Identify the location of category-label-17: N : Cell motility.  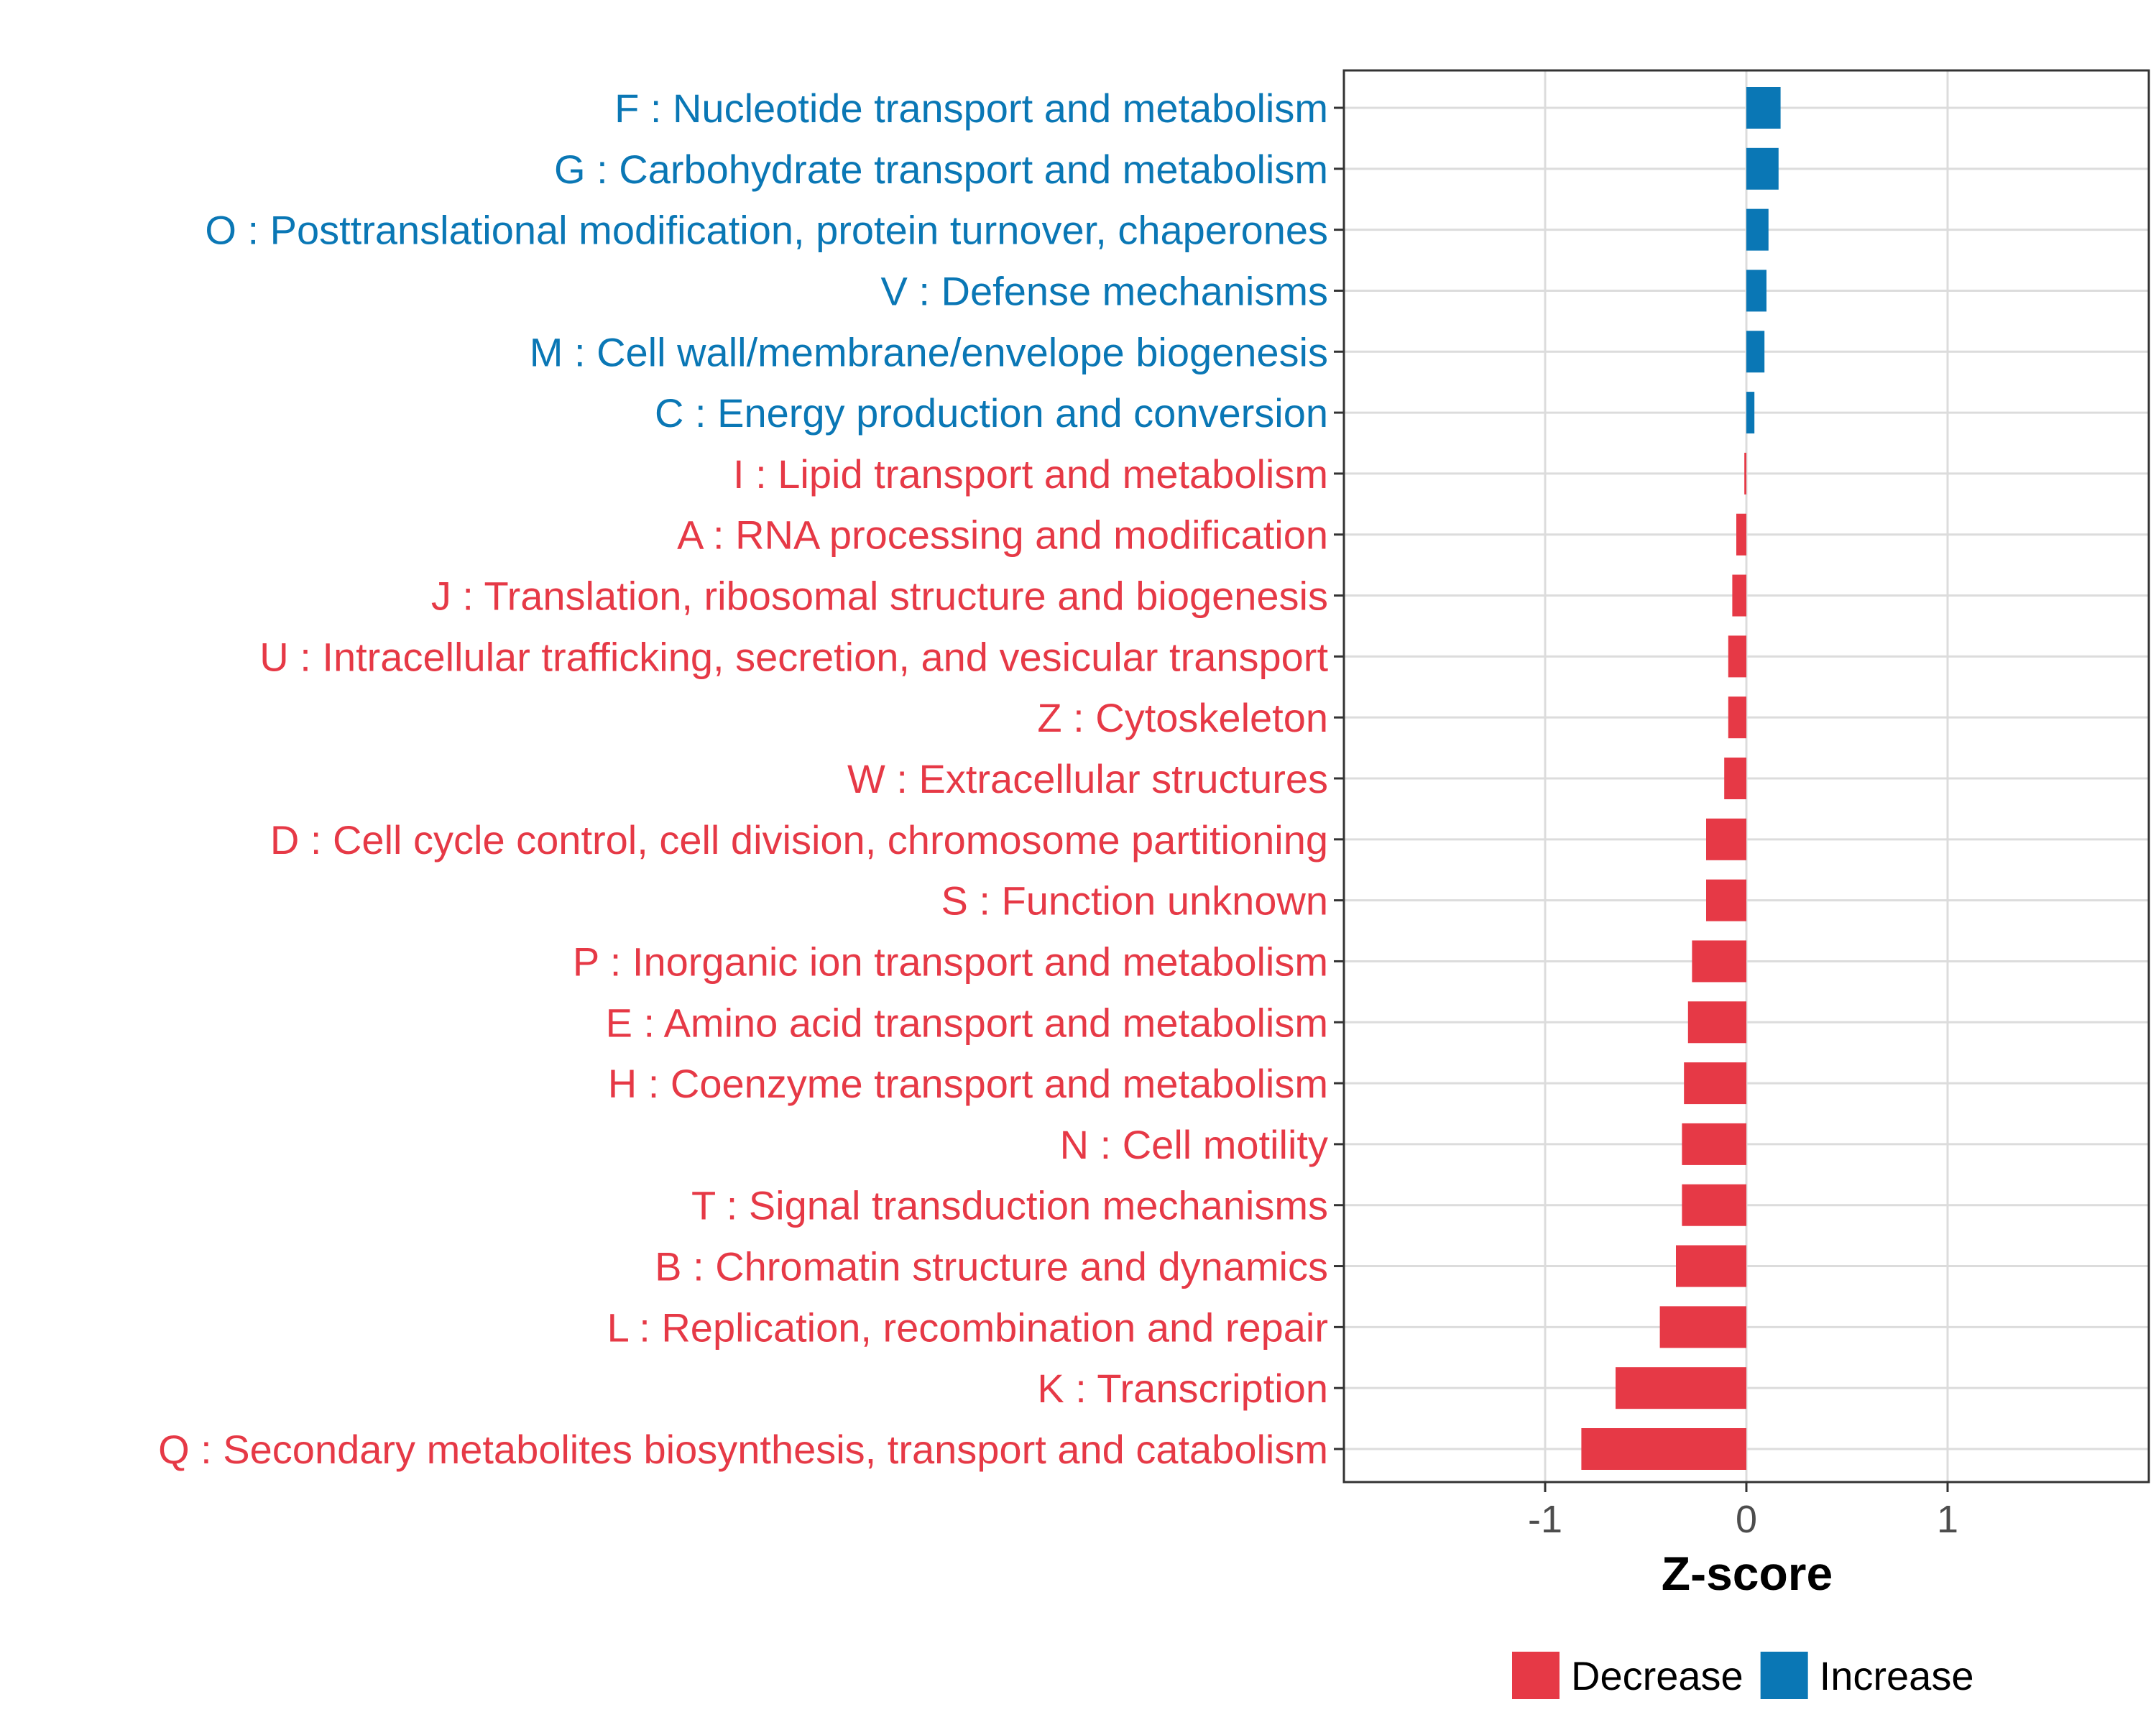
(1194, 1144).